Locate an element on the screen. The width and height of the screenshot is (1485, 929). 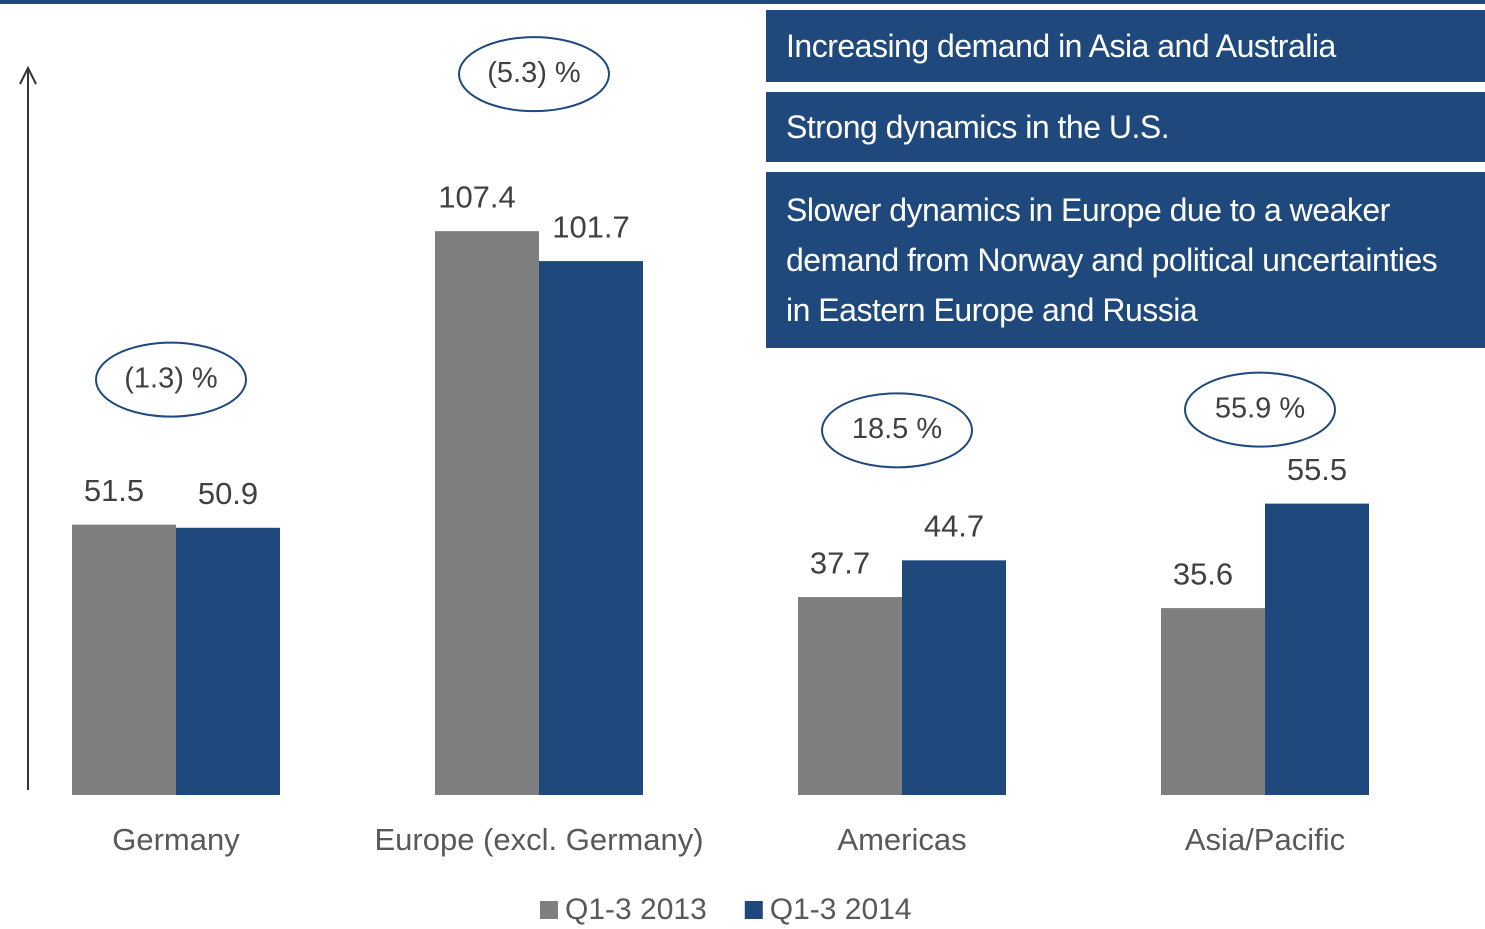
x-tick-label: Americas is located at coordinates (901, 839).